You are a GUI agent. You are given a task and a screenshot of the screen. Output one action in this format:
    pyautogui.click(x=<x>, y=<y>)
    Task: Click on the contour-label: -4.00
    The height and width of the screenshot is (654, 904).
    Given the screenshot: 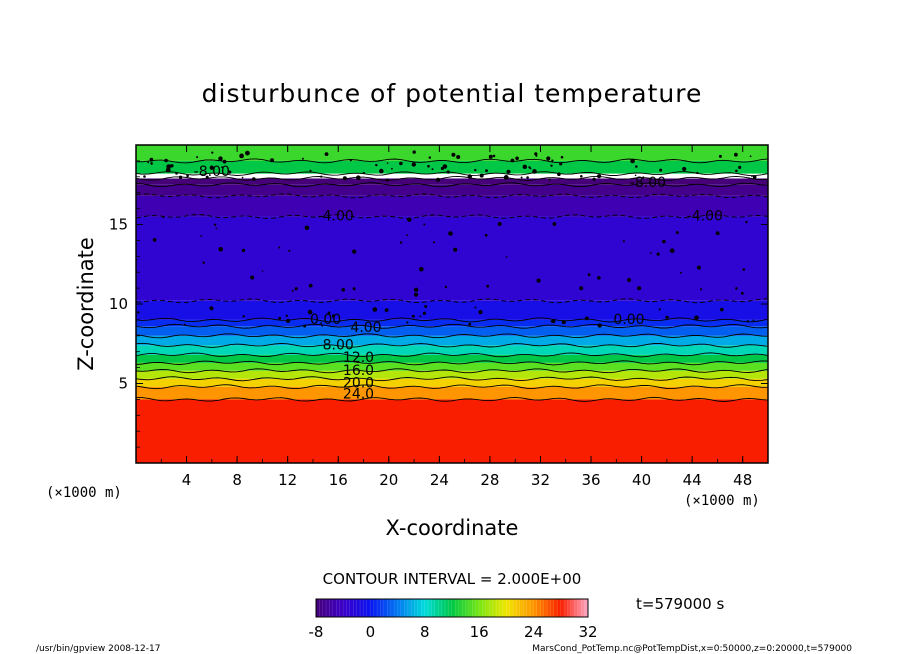 What is the action you would take?
    pyautogui.click(x=705, y=217)
    